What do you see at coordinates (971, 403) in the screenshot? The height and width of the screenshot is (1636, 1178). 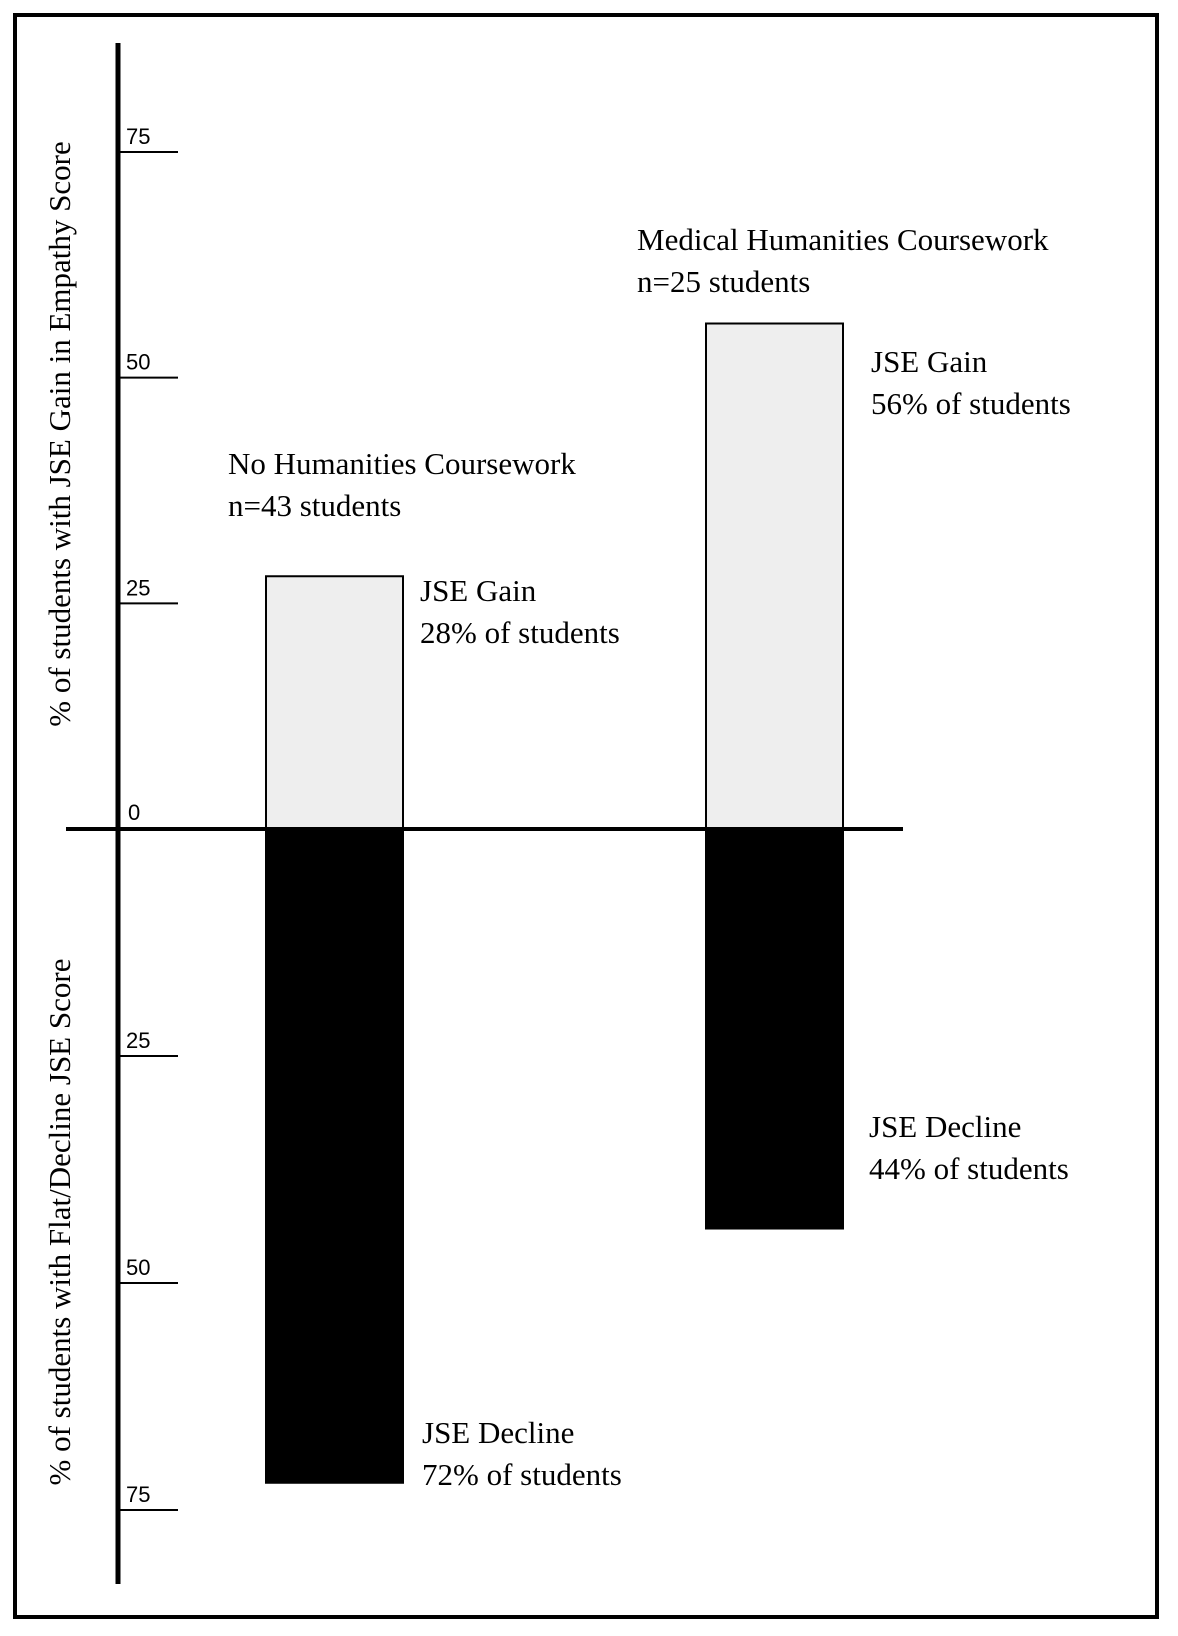 I see `gain-value-label-2: 56% of students` at bounding box center [971, 403].